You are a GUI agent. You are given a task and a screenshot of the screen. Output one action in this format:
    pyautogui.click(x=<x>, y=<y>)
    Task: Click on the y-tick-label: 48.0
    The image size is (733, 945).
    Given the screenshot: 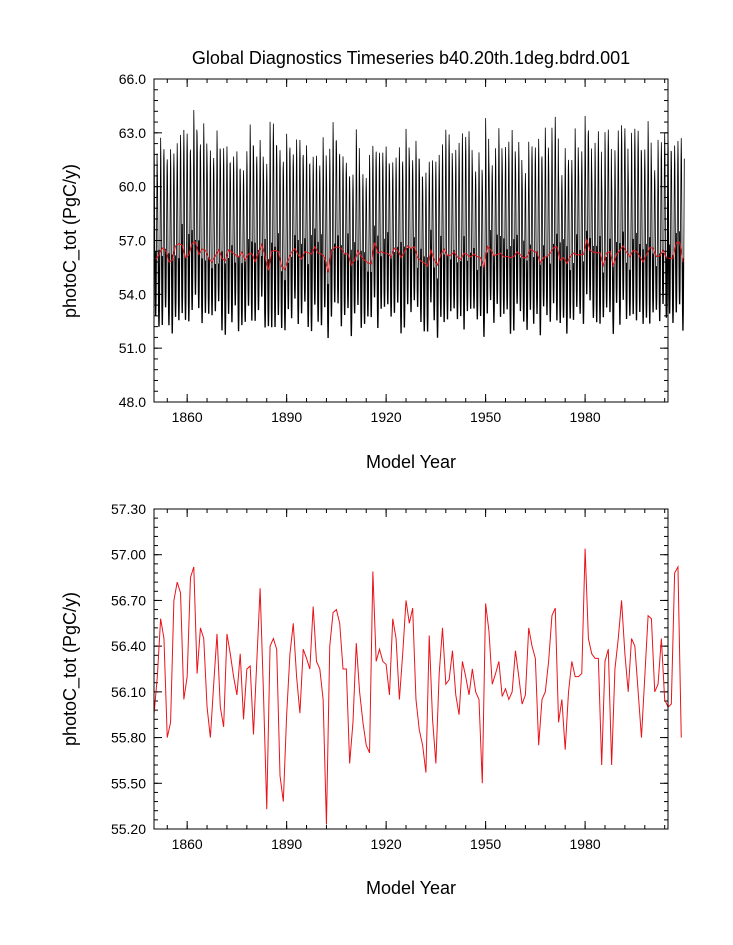 What is the action you would take?
    pyautogui.click(x=132, y=402)
    